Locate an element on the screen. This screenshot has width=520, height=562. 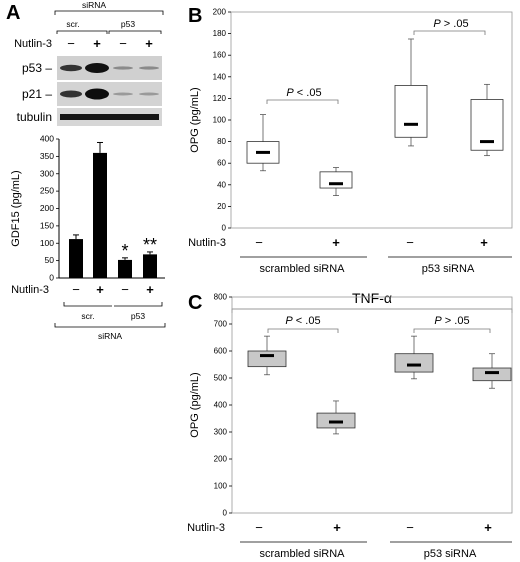
bar-state-4: + is located at coordinates (150, 289).